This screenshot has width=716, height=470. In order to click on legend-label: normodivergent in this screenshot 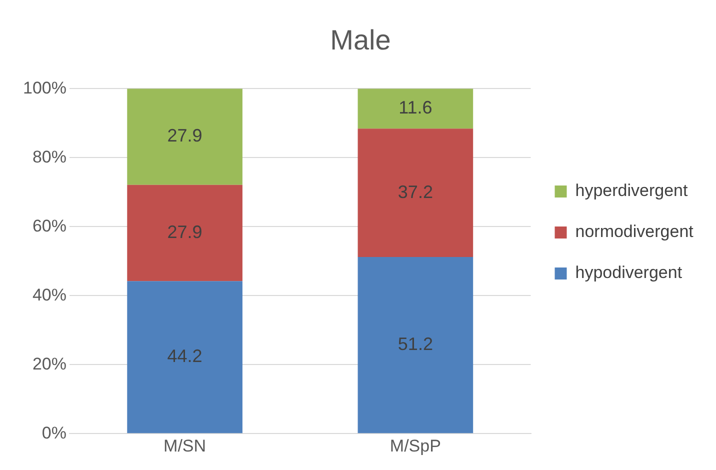, I will do `click(634, 232)`.